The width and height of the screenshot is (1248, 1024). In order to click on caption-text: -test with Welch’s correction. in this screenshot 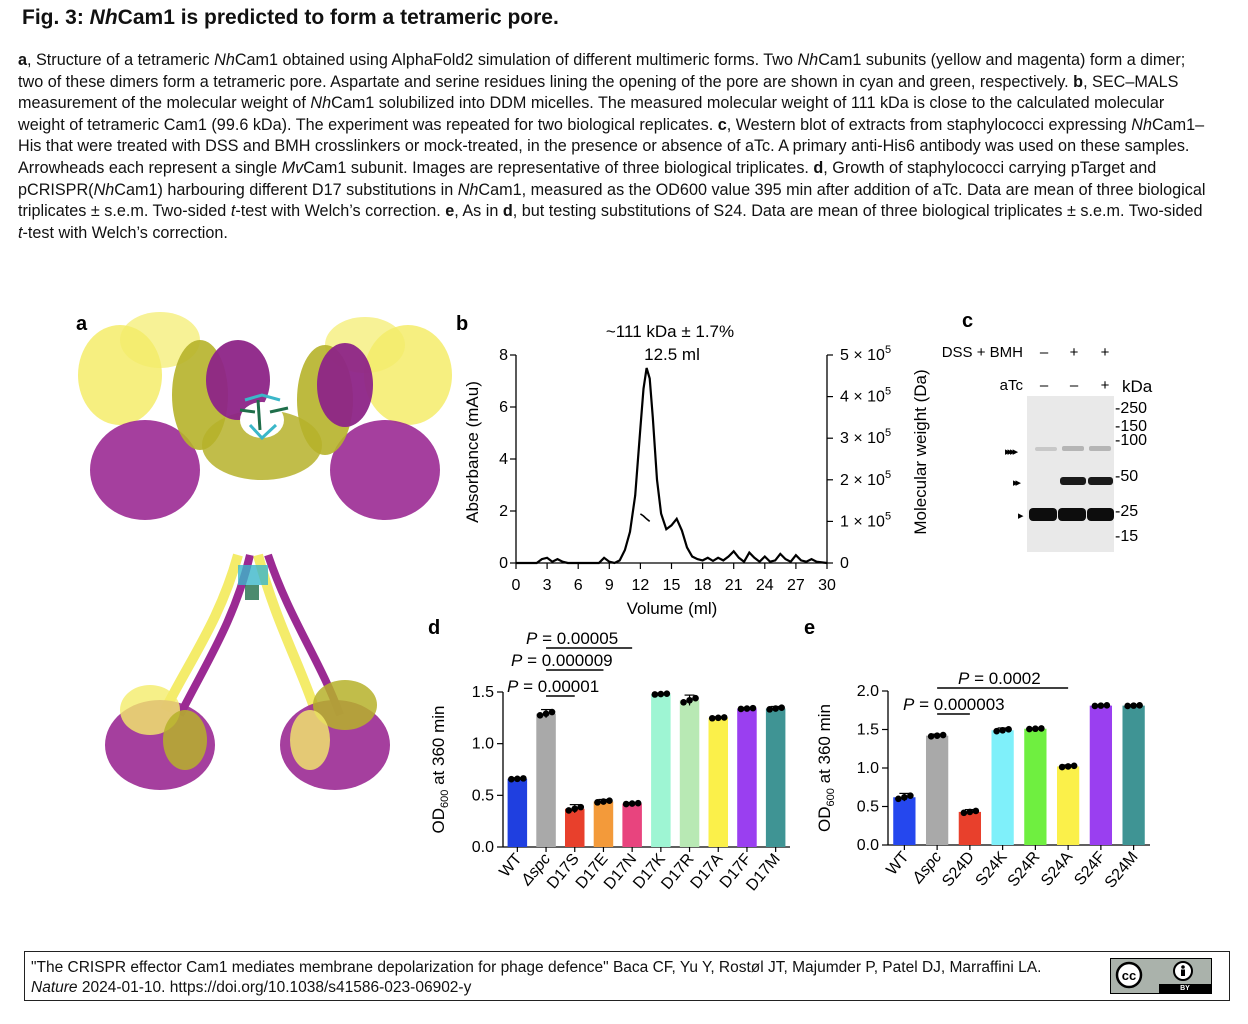, I will do `click(125, 232)`.